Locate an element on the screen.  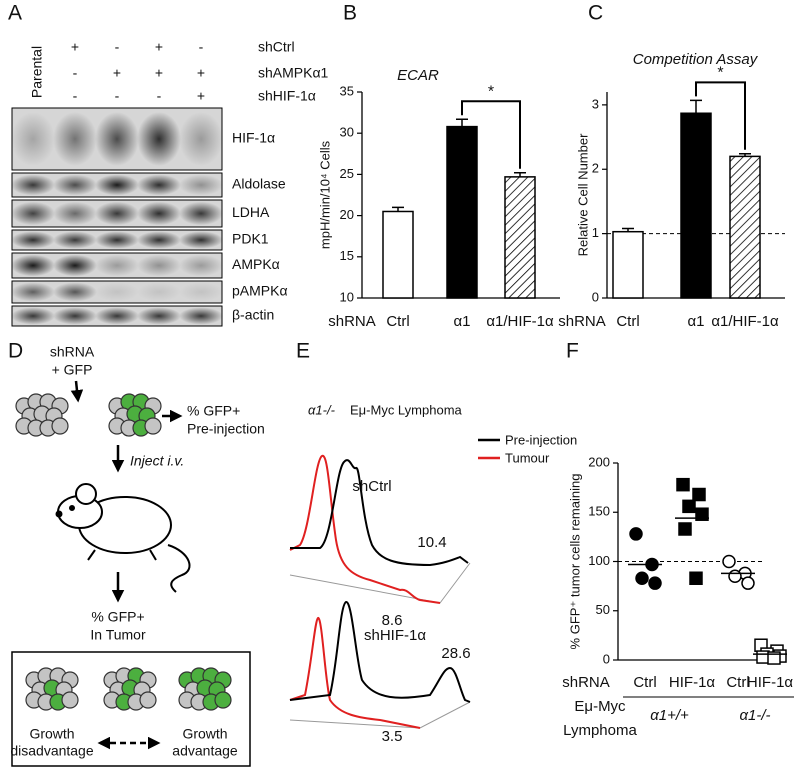
diagram-text: Growth is located at coordinates (204, 734).